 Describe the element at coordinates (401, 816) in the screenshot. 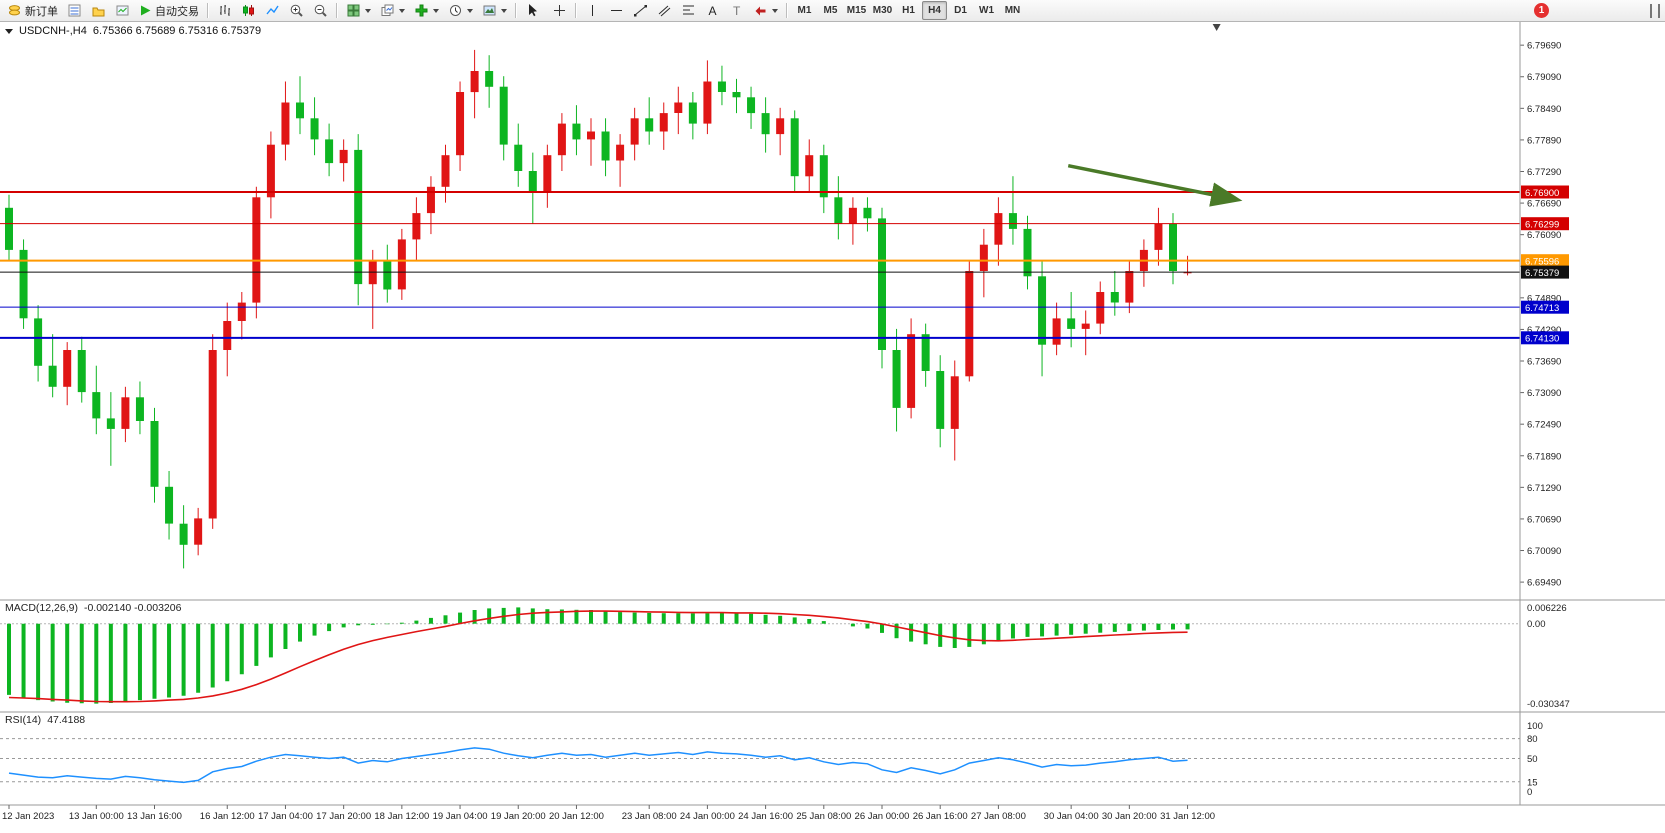

I see `time-axis-label: 18 Jan 12:00` at that location.